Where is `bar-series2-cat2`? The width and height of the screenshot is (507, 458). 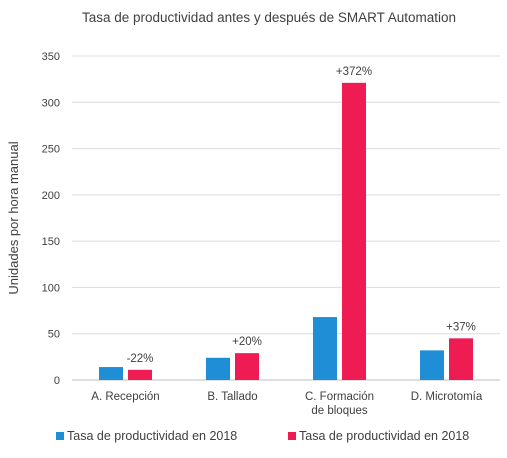 bar-series2-cat2 is located at coordinates (247, 366).